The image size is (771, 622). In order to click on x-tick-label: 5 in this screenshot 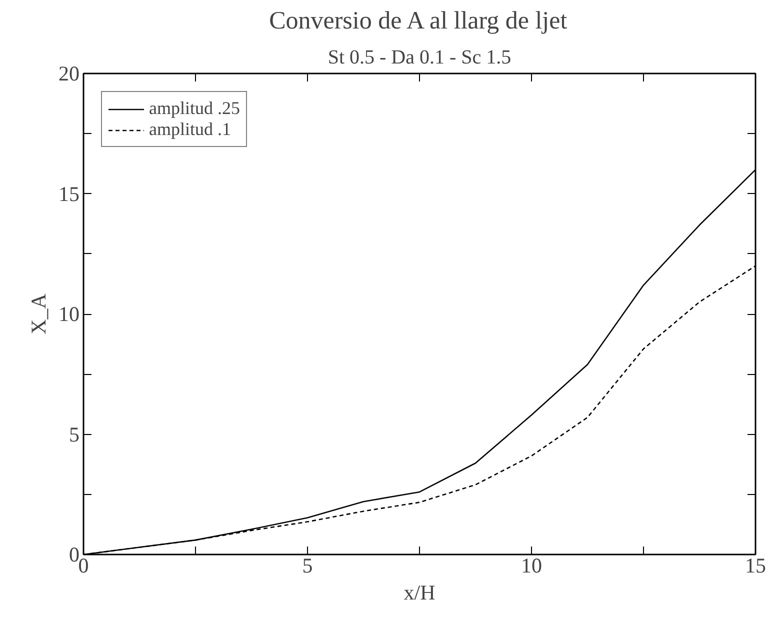, I will do `click(307, 566)`.